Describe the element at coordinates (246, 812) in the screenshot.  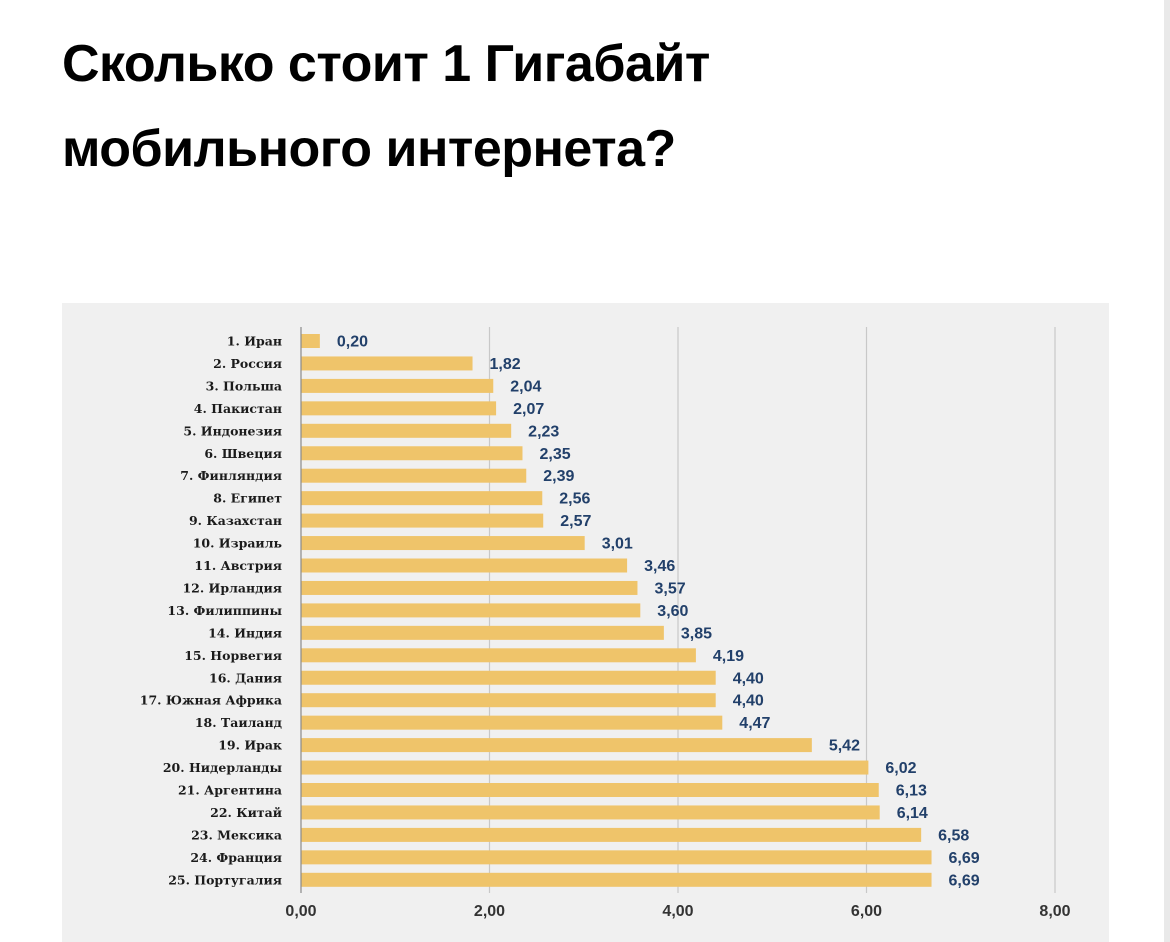
I see `category-label: 22. Китай` at that location.